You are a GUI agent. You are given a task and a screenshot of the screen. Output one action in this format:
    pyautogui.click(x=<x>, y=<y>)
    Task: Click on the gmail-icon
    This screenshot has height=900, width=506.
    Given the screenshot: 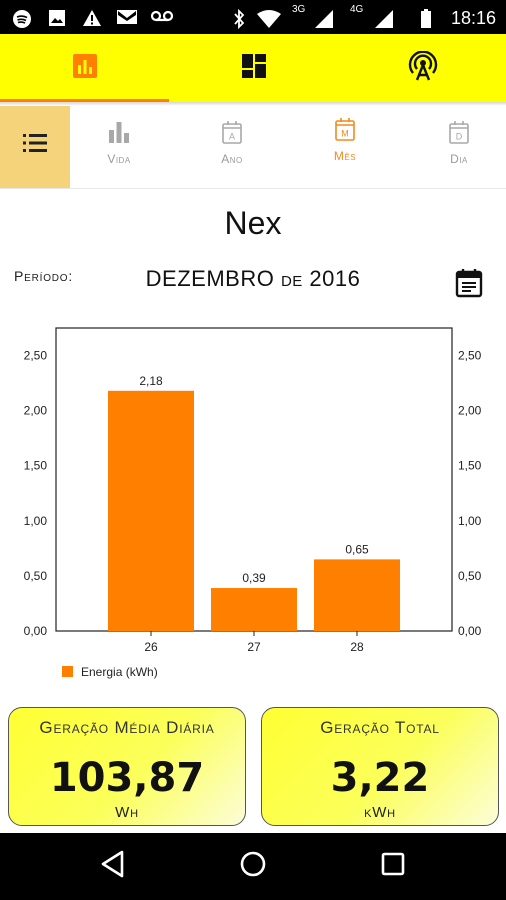 What is the action you would take?
    pyautogui.click(x=127, y=19)
    